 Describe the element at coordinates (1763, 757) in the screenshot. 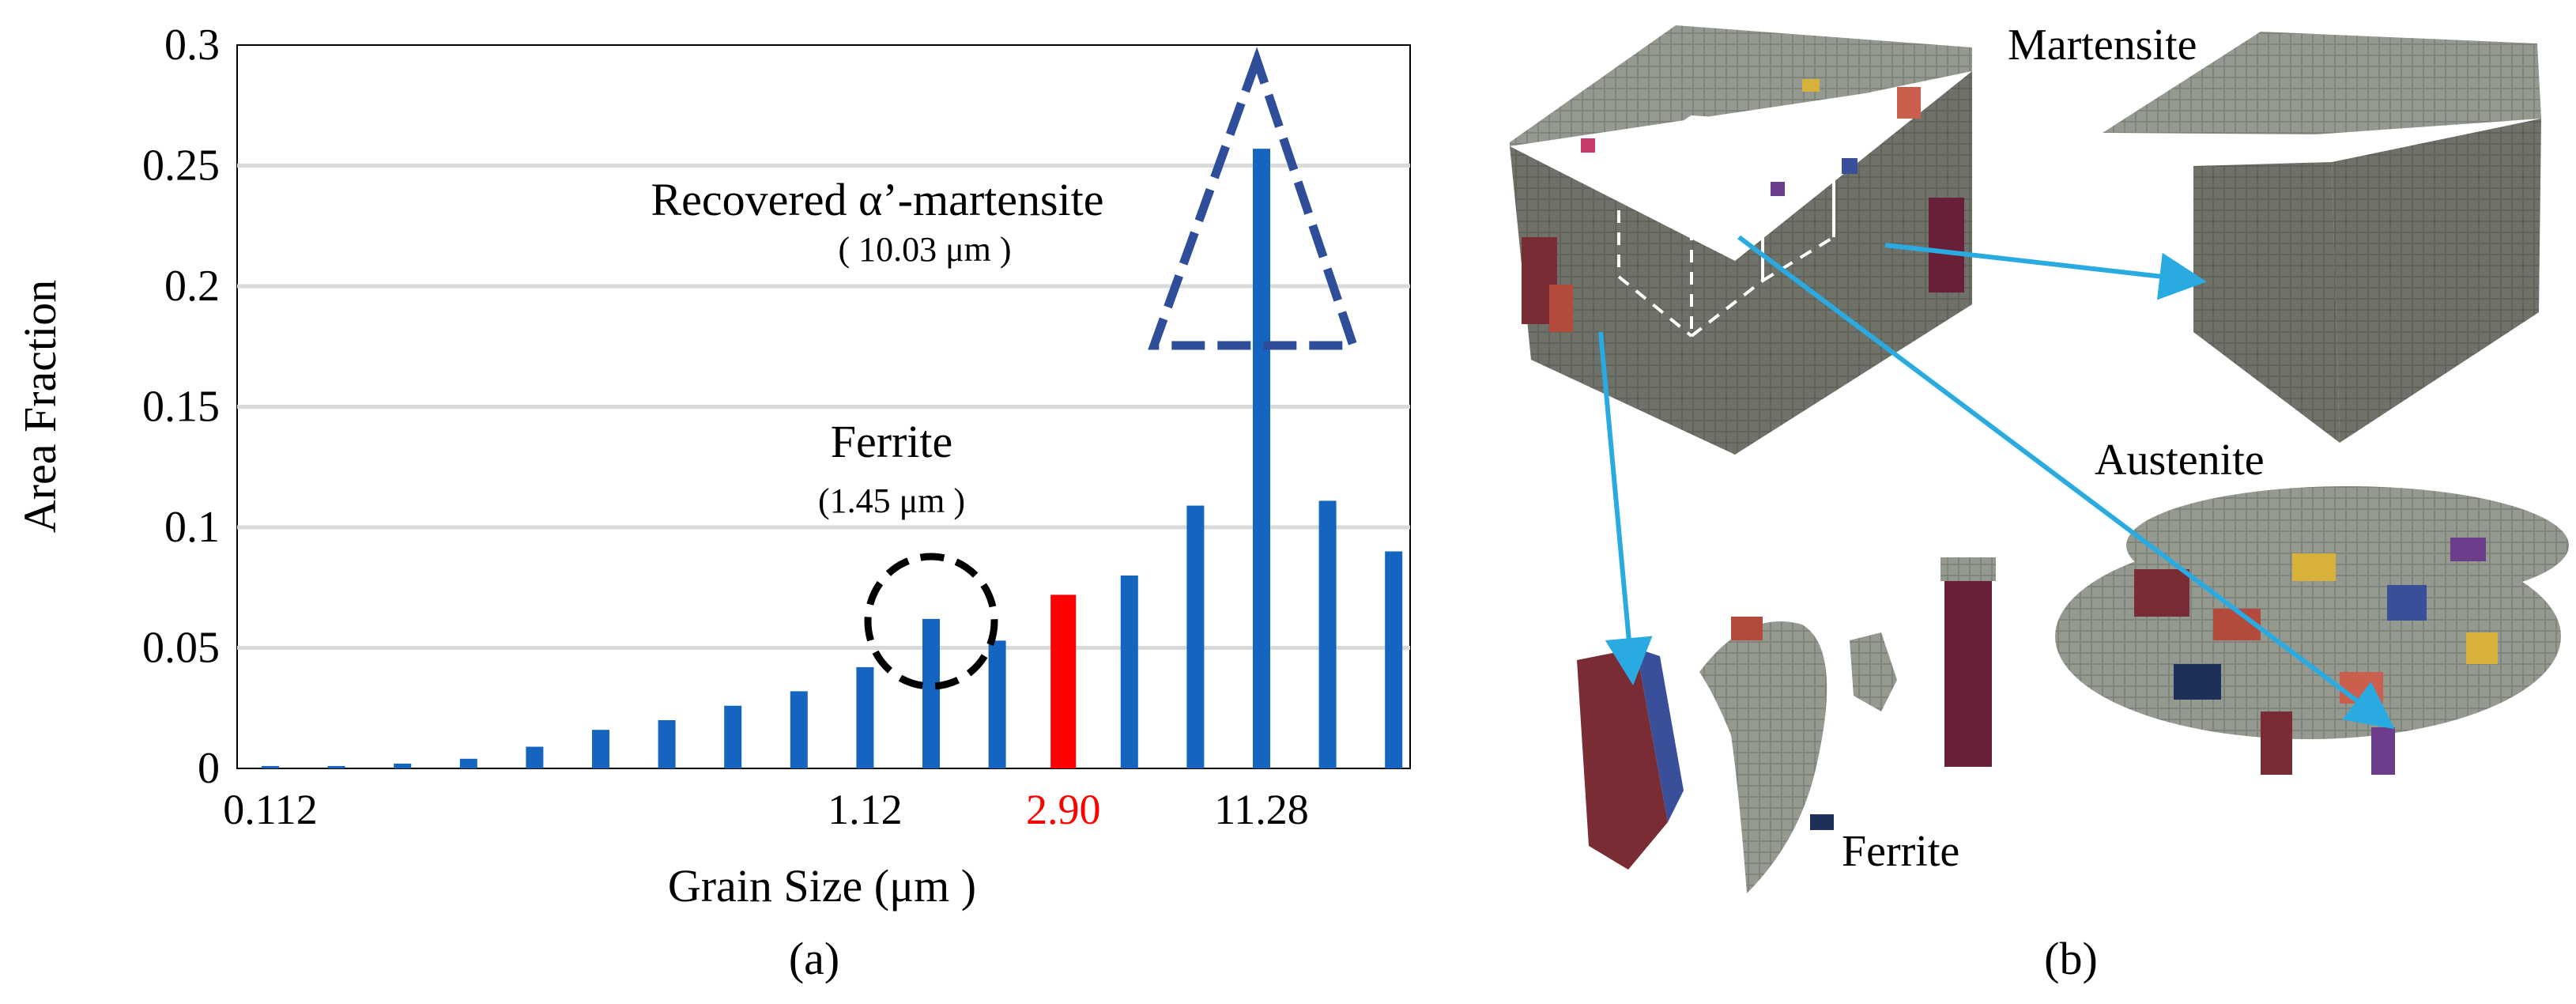

I see `ferrite-fragment-arch` at that location.